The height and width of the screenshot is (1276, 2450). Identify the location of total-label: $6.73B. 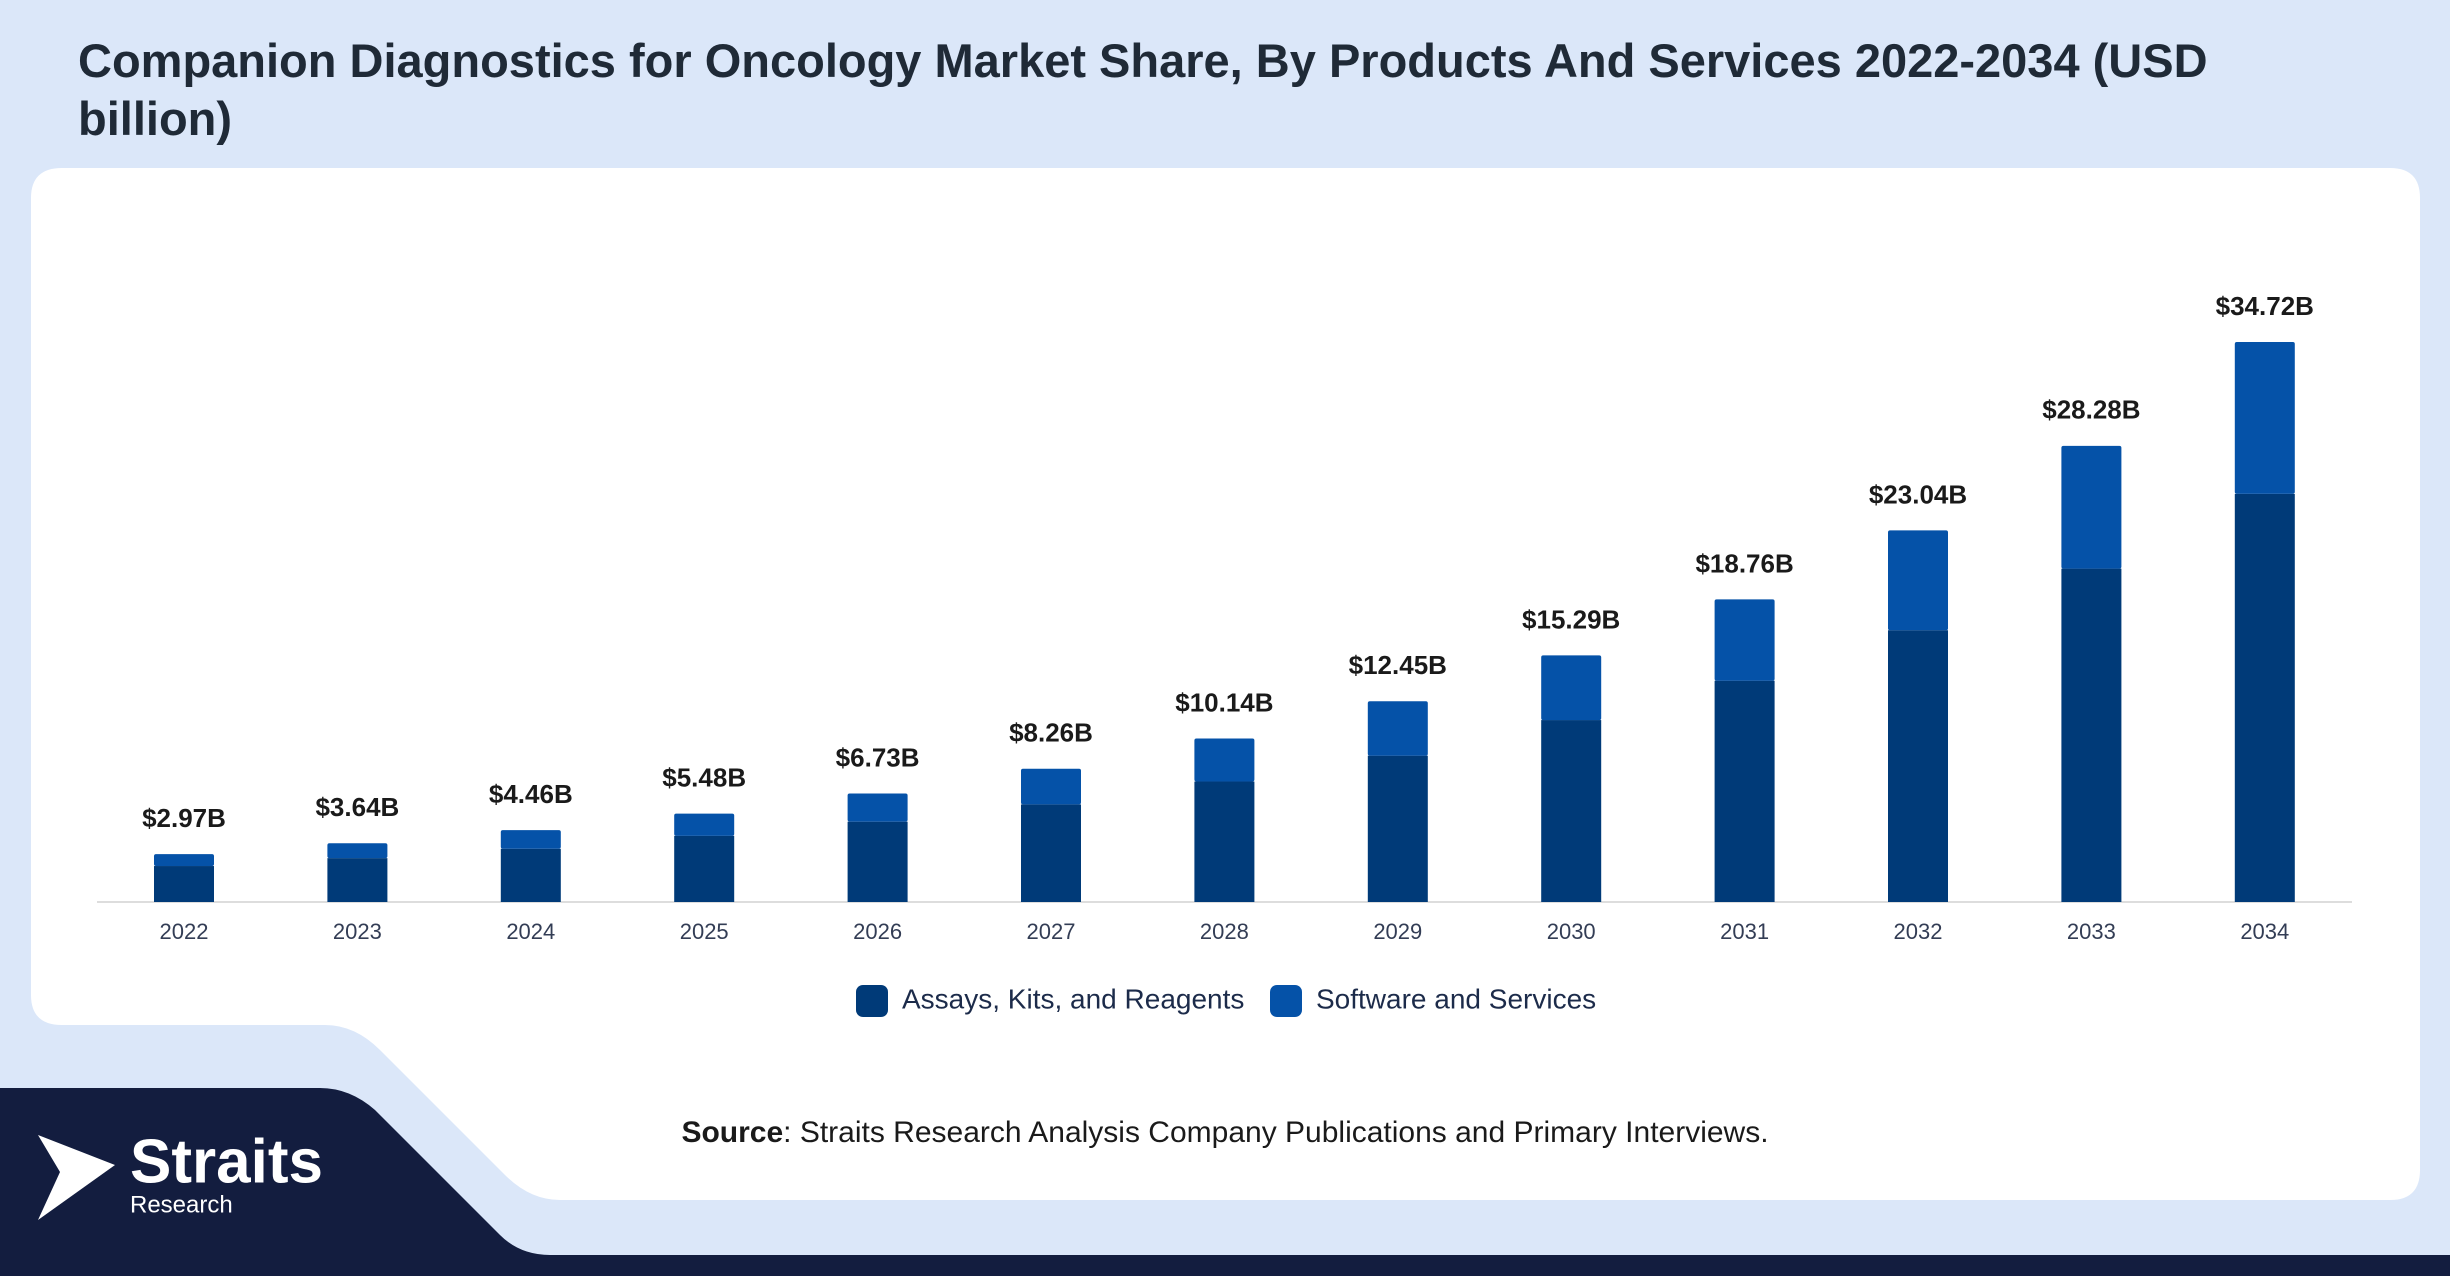
(878, 757).